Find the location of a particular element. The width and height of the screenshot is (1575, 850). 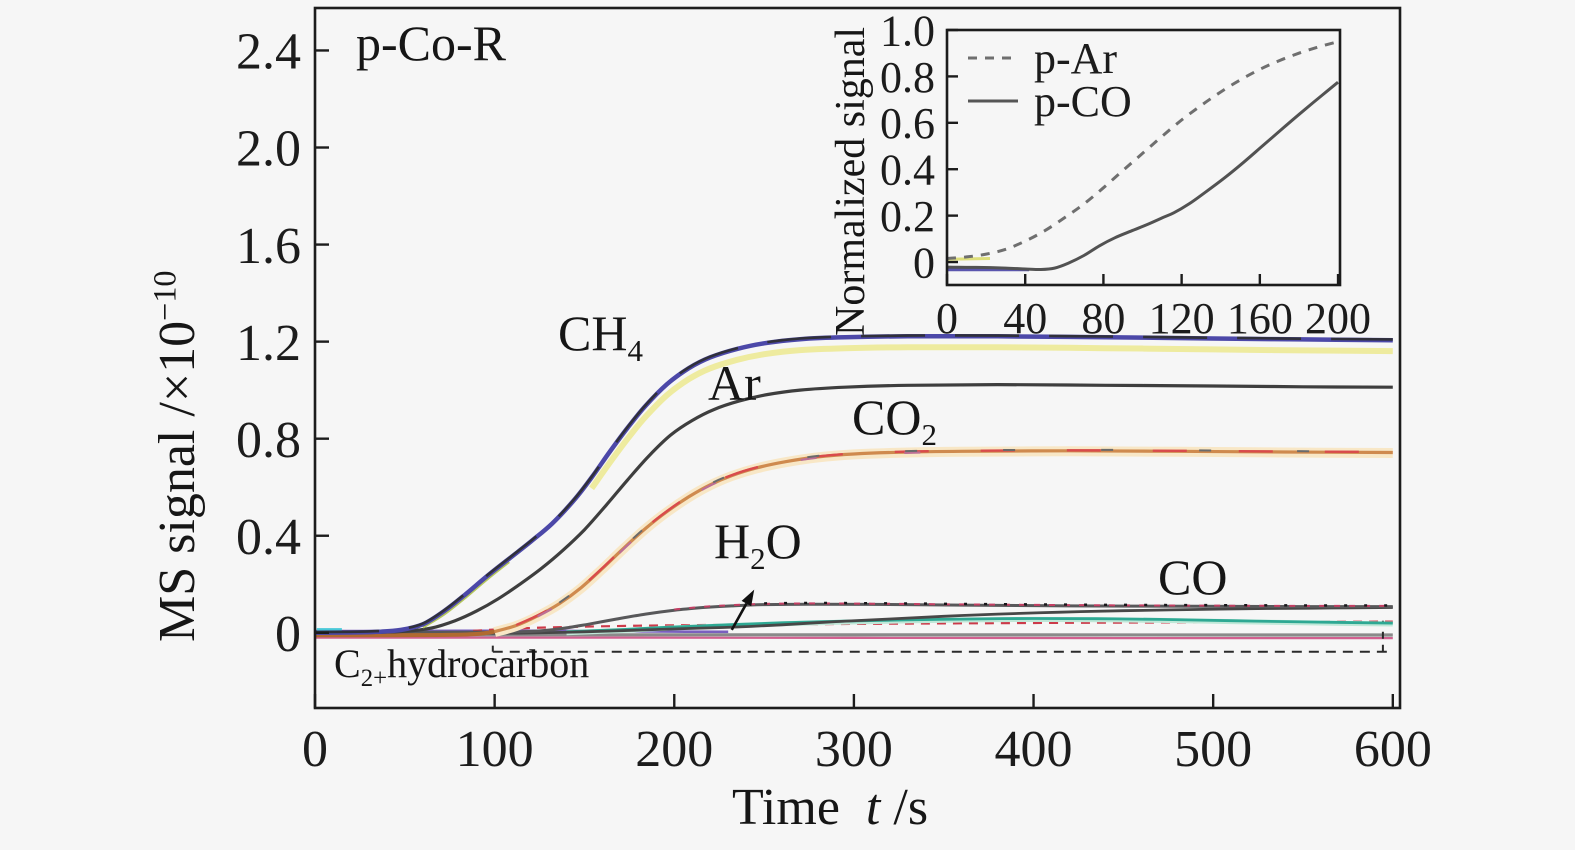

inset-y-tick-label: 0.2 is located at coordinates (907, 216).